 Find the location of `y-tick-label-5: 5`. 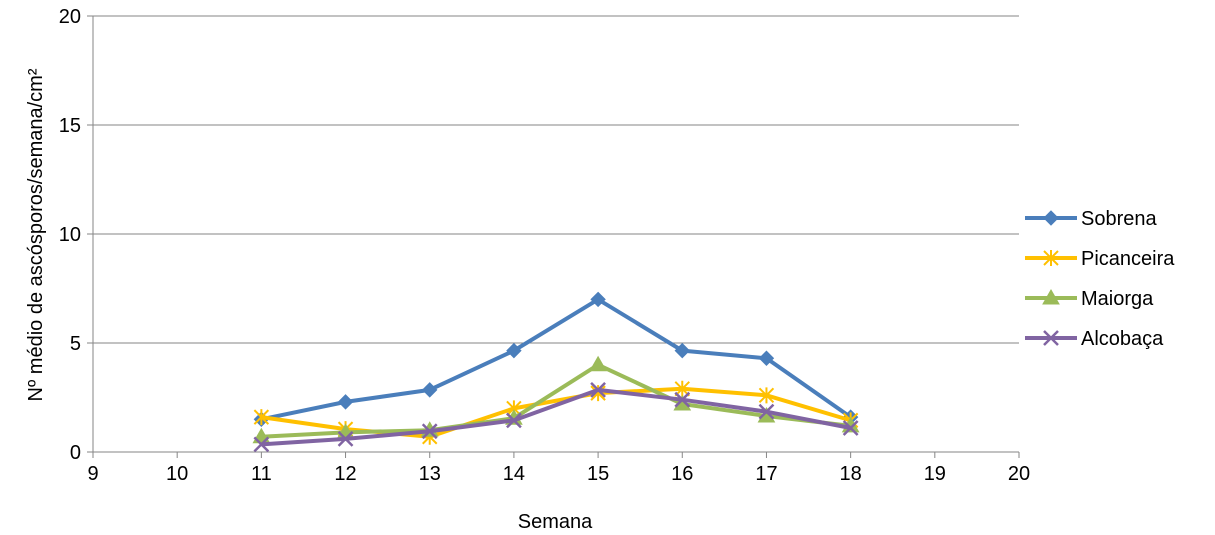

y-tick-label-5: 5 is located at coordinates (75, 344).